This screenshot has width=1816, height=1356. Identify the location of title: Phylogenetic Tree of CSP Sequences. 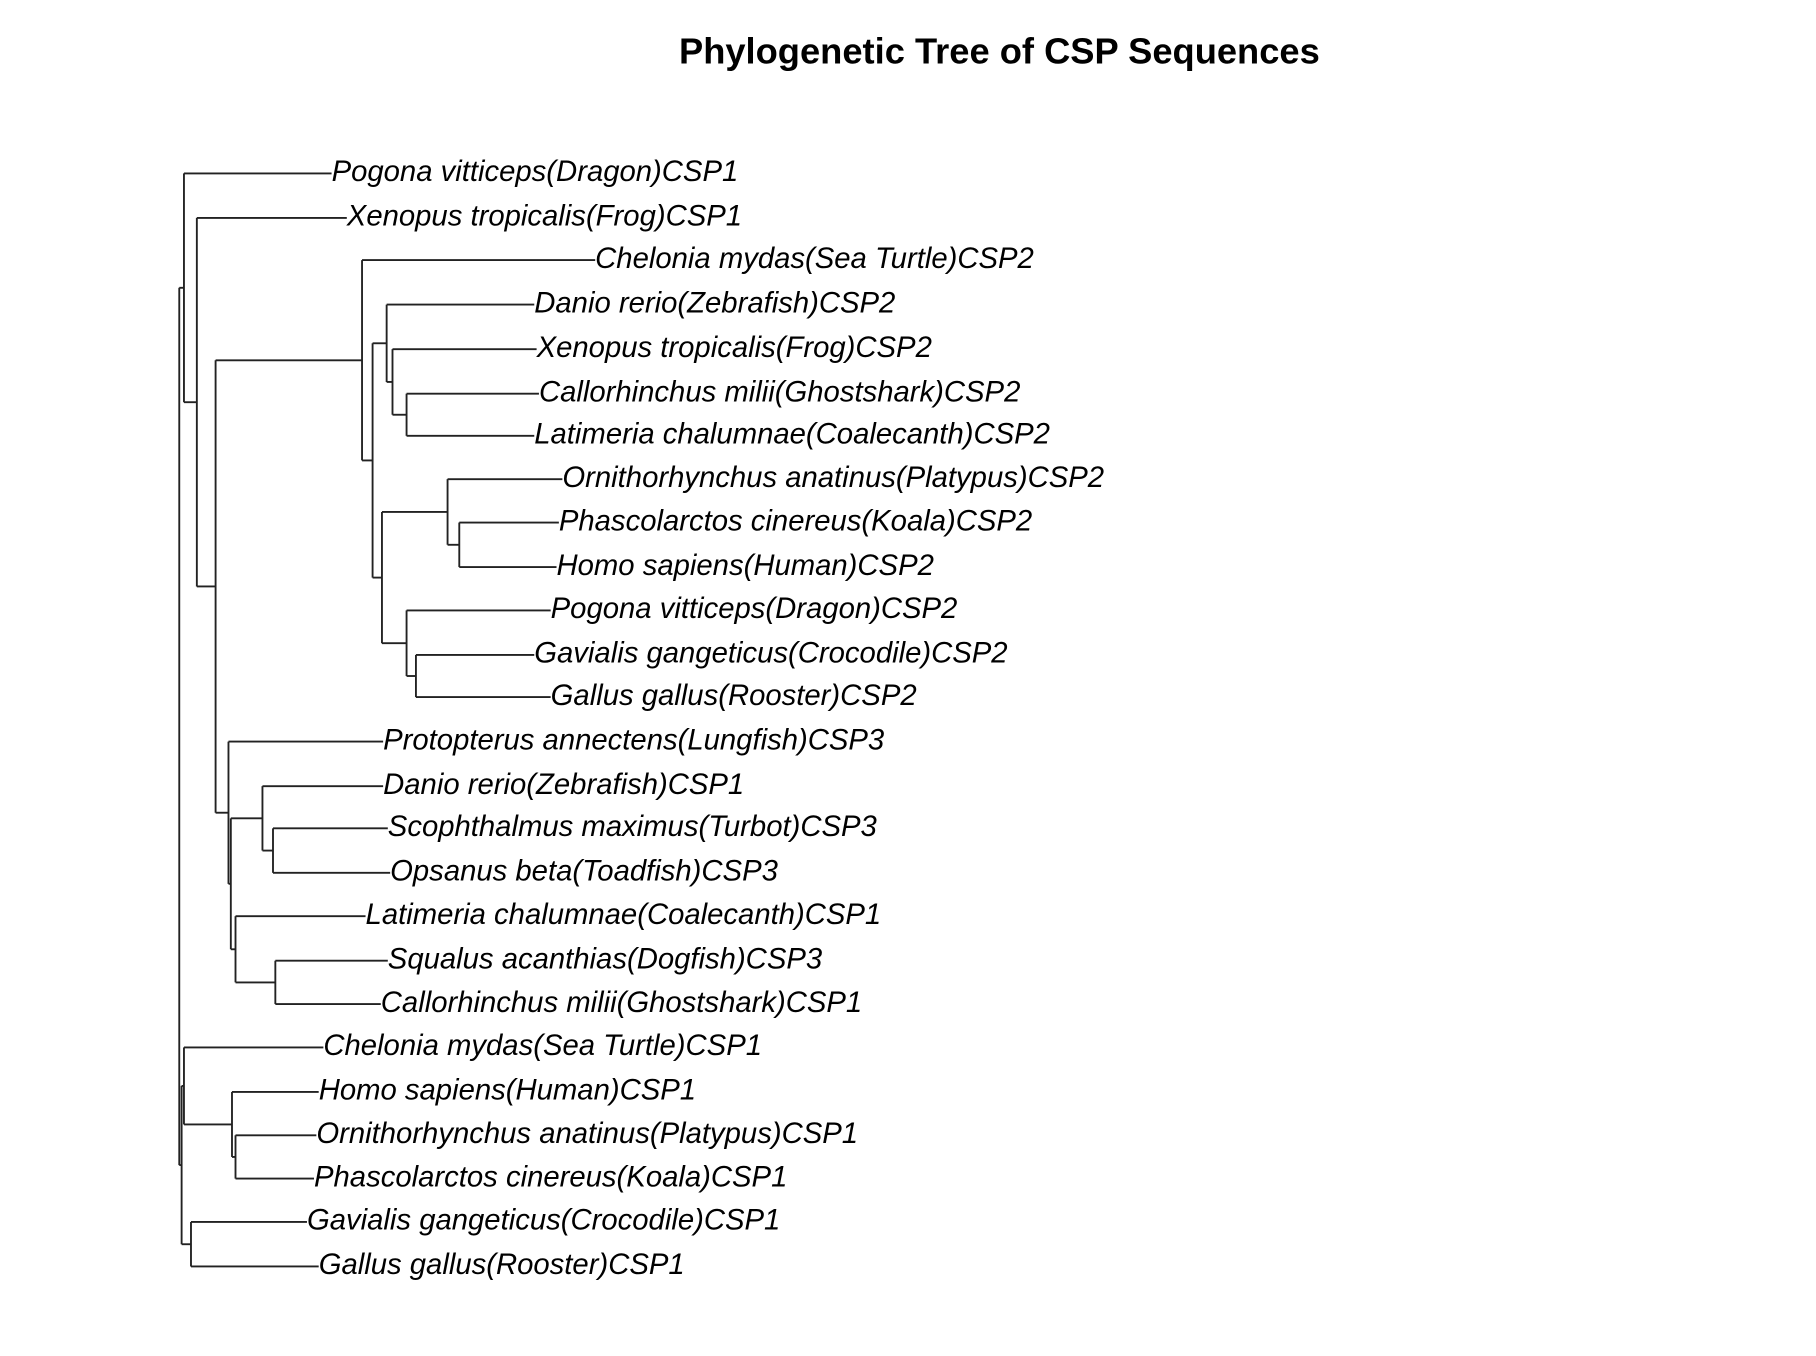
(999, 50).